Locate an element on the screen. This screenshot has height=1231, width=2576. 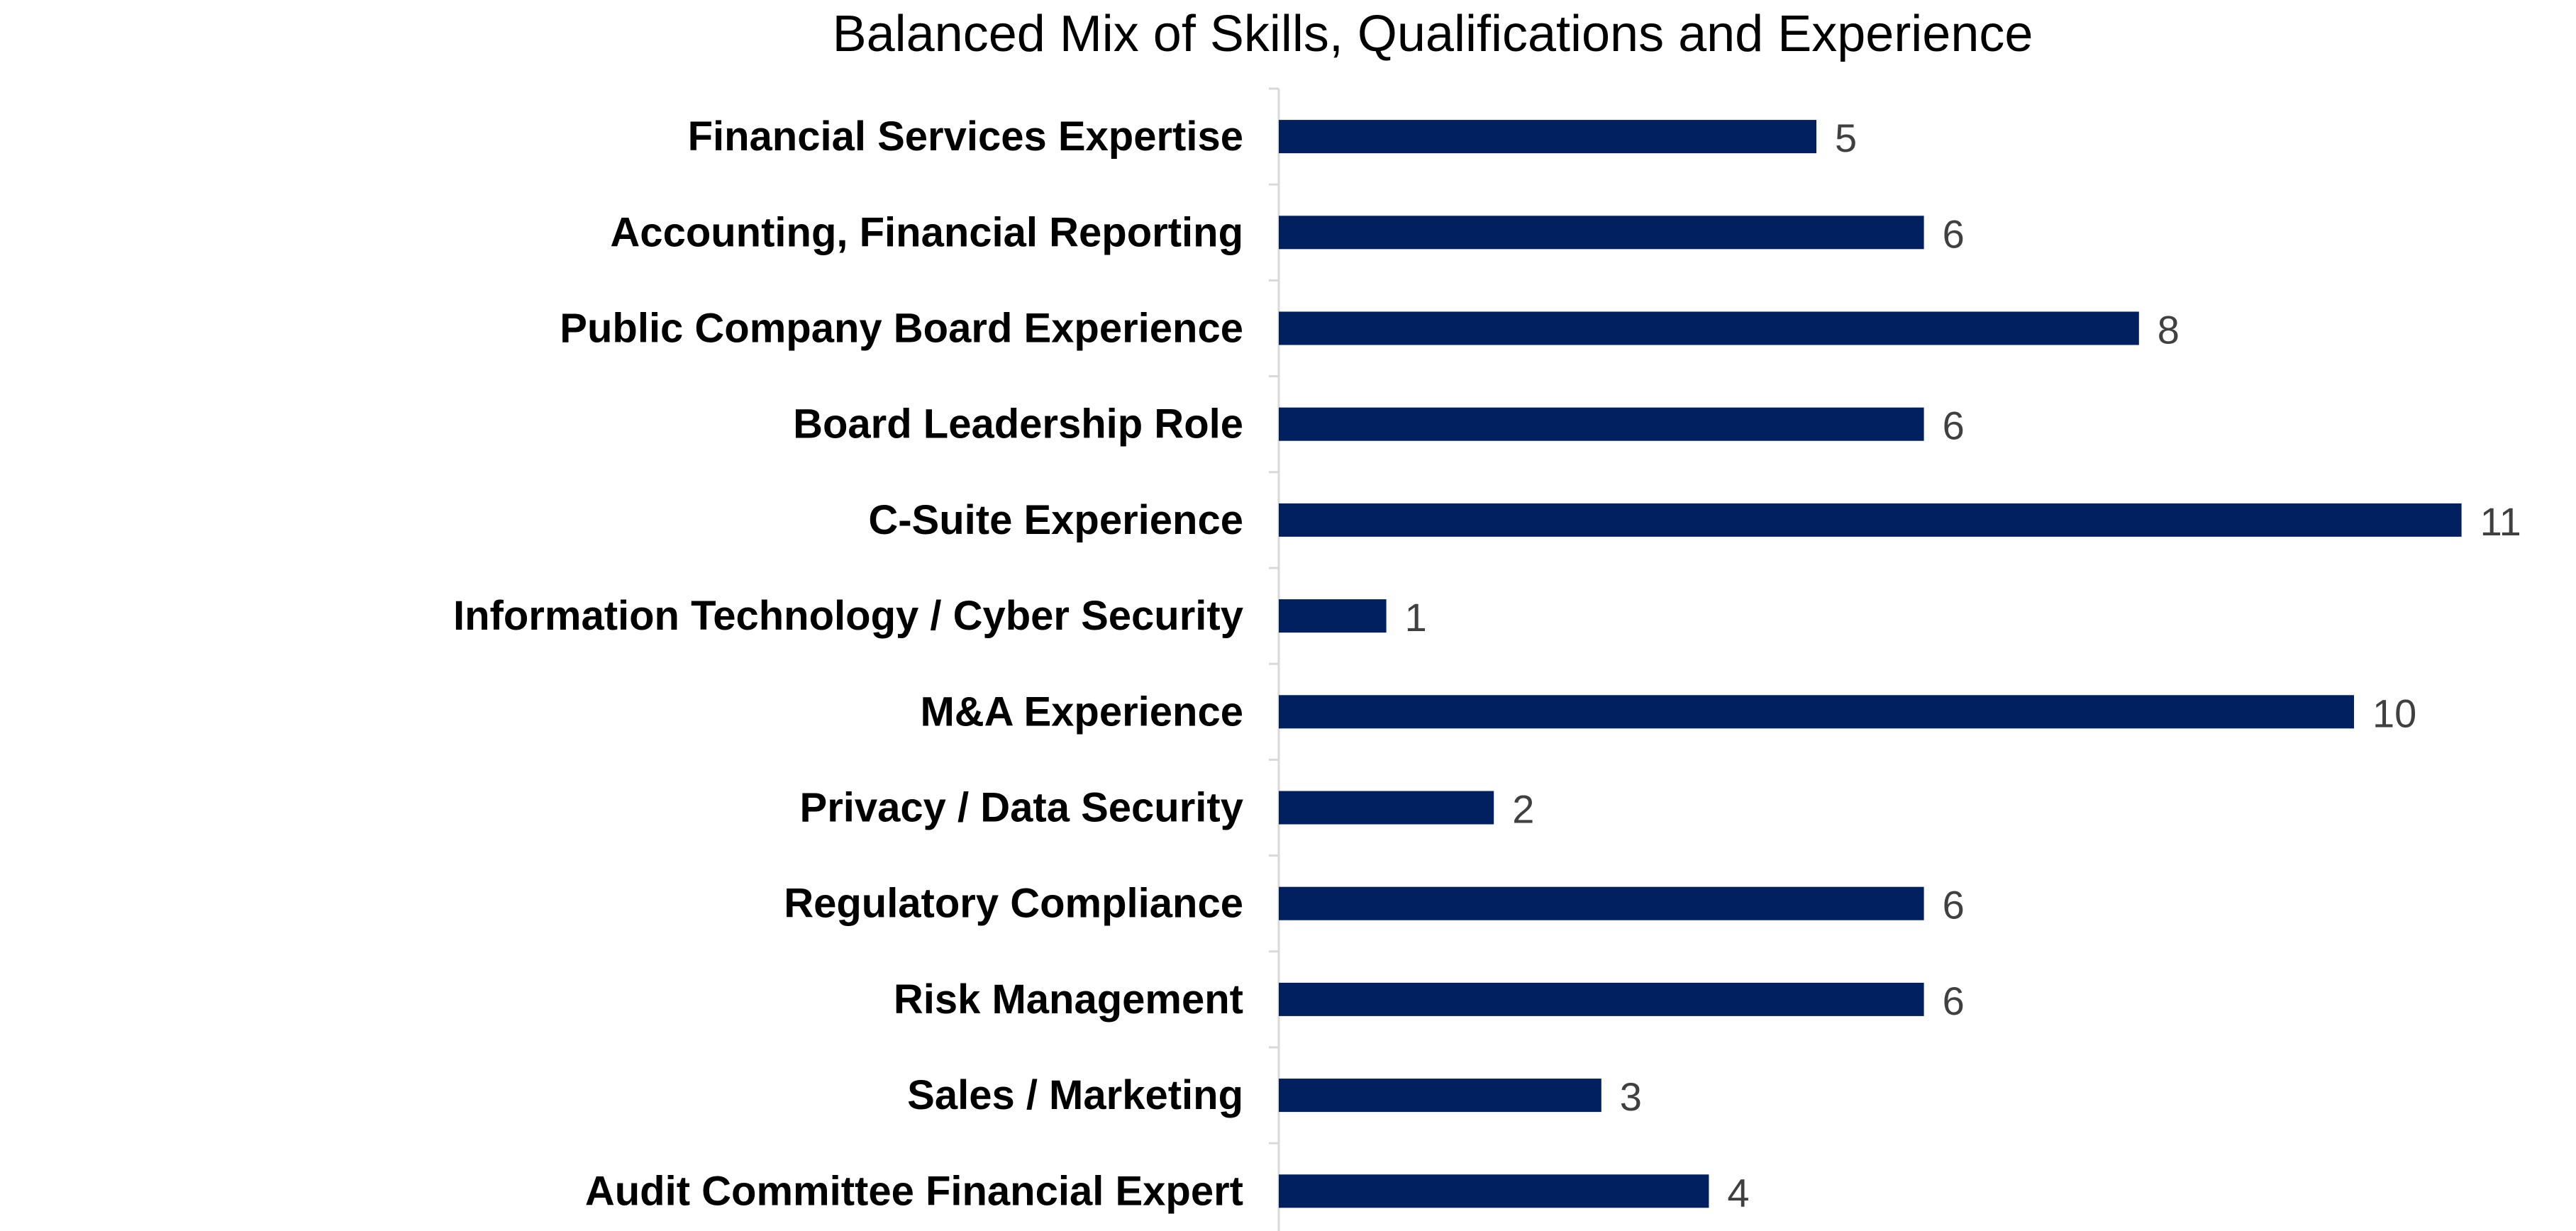
category-label: M&A Experience is located at coordinates (1081, 712).